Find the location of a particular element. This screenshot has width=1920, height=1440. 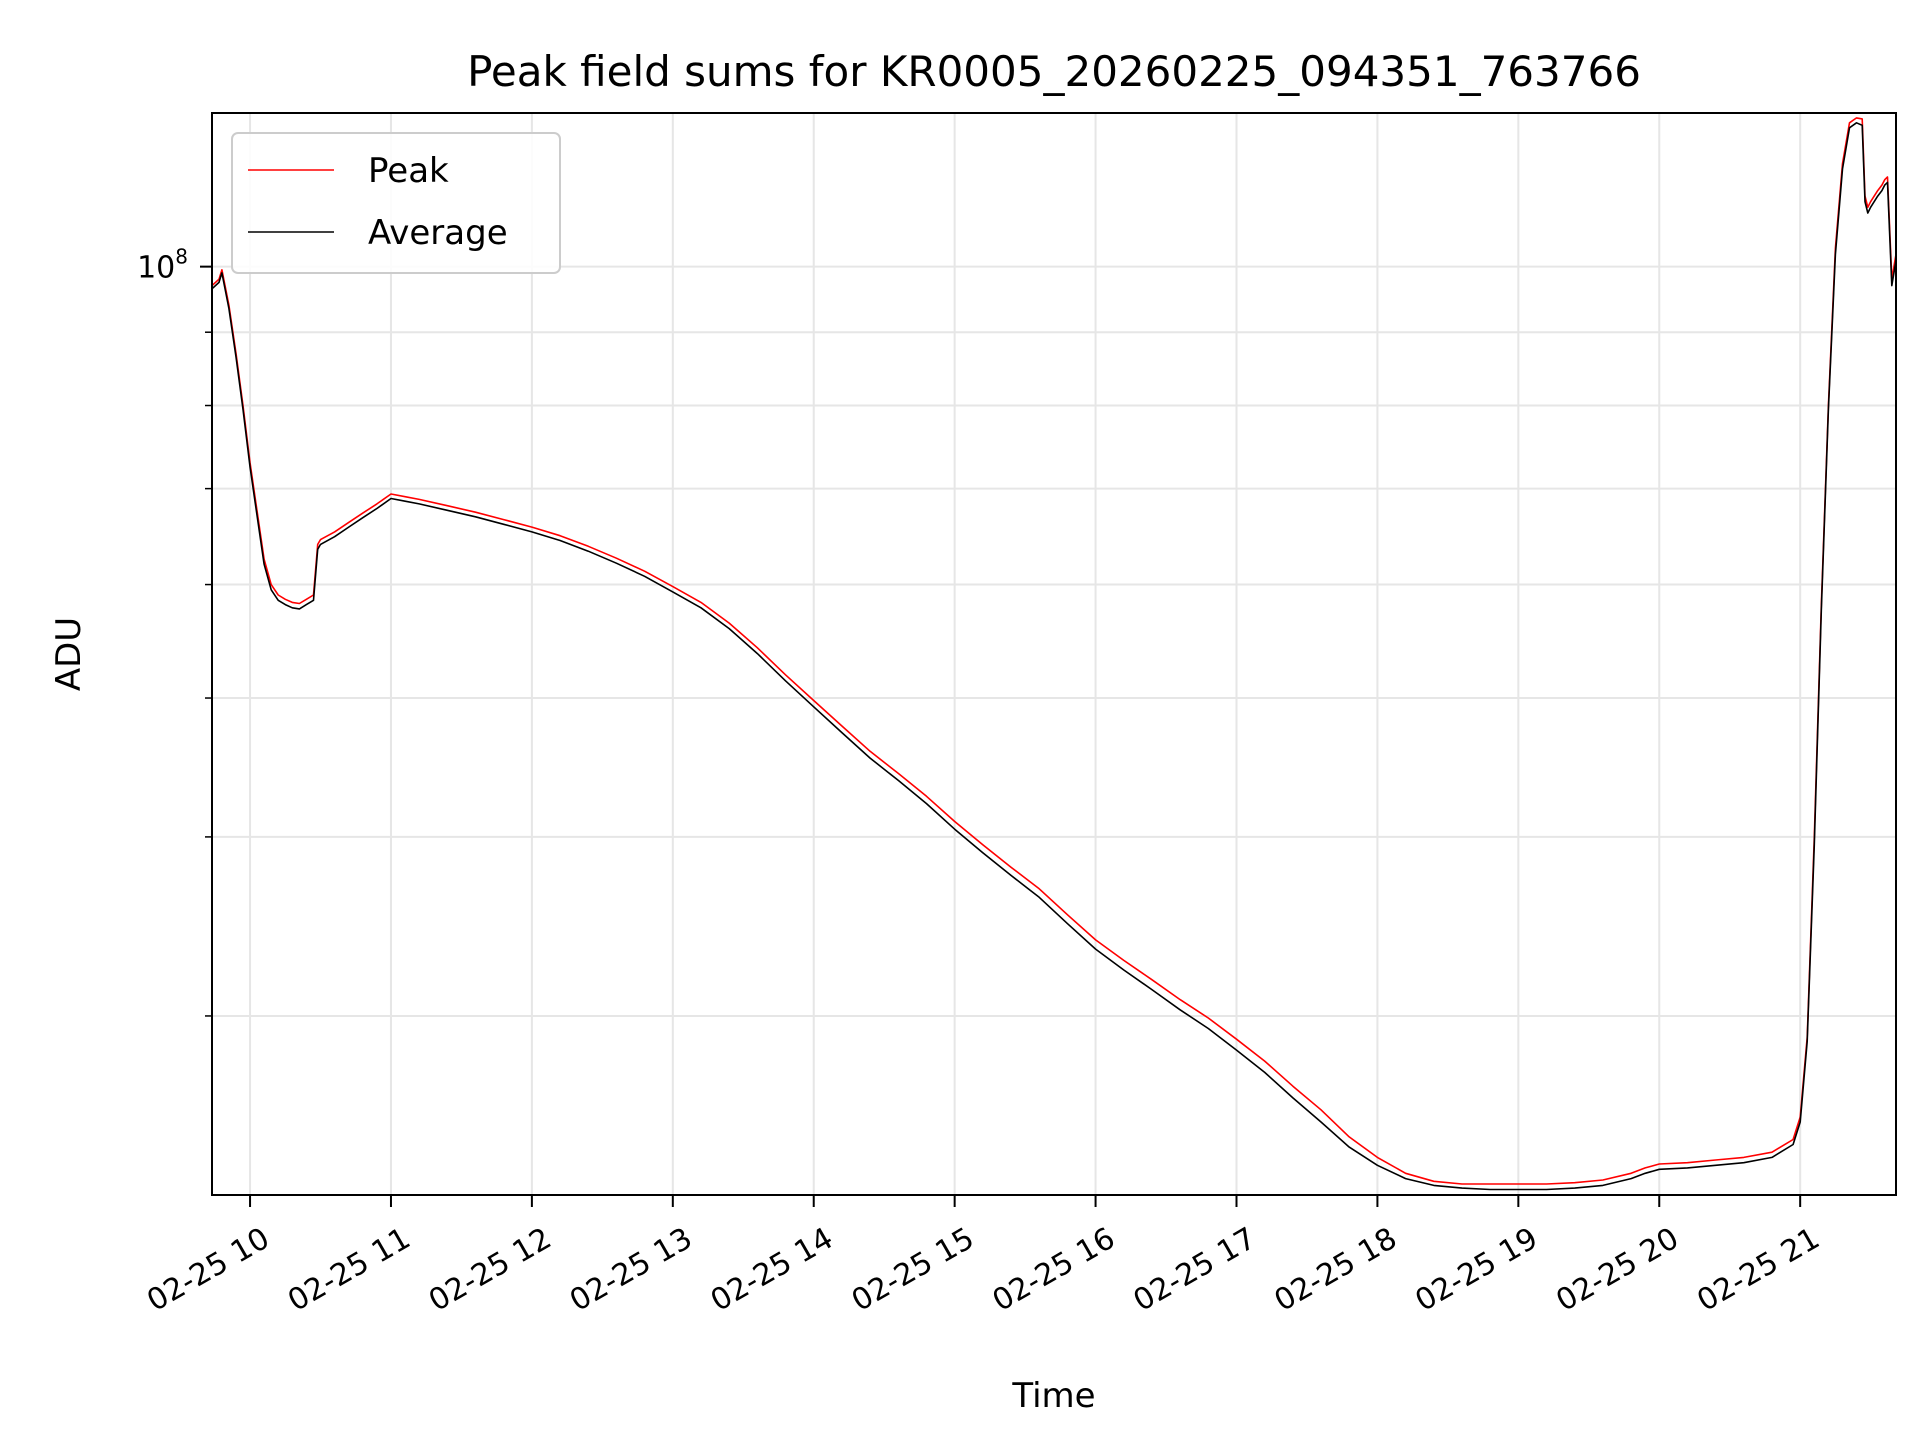

legend-box is located at coordinates (396, 203).